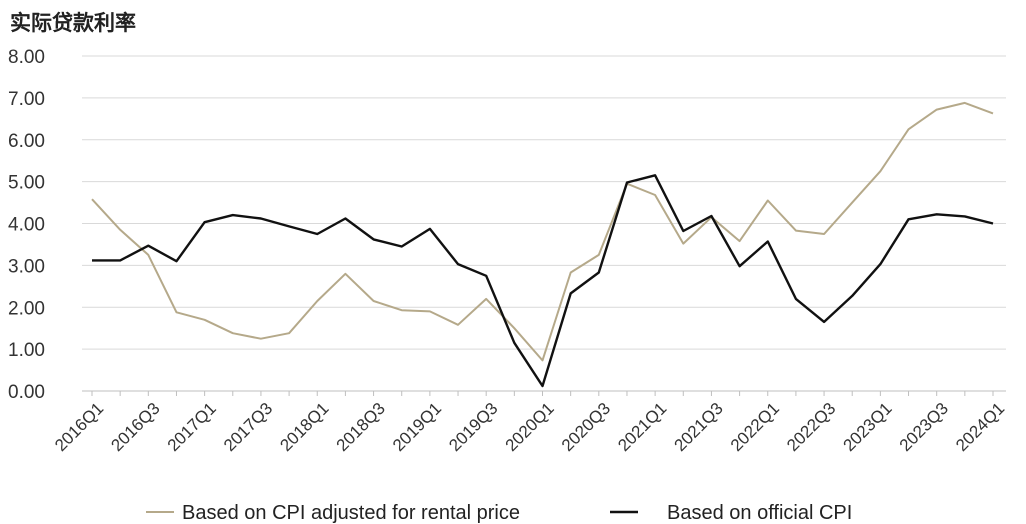 This screenshot has height=524, width=1026. I want to click on y-tick-label: 6.00, so click(26, 141).